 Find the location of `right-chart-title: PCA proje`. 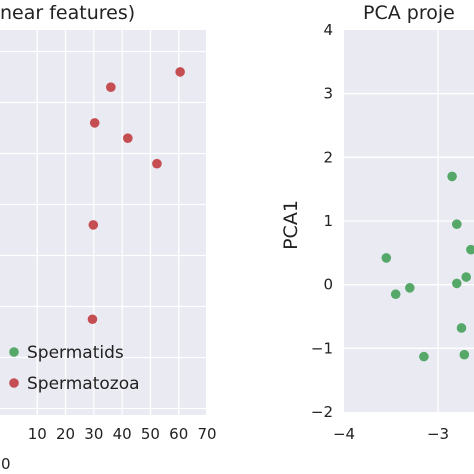

right-chart-title: PCA proje is located at coordinates (409, 13).